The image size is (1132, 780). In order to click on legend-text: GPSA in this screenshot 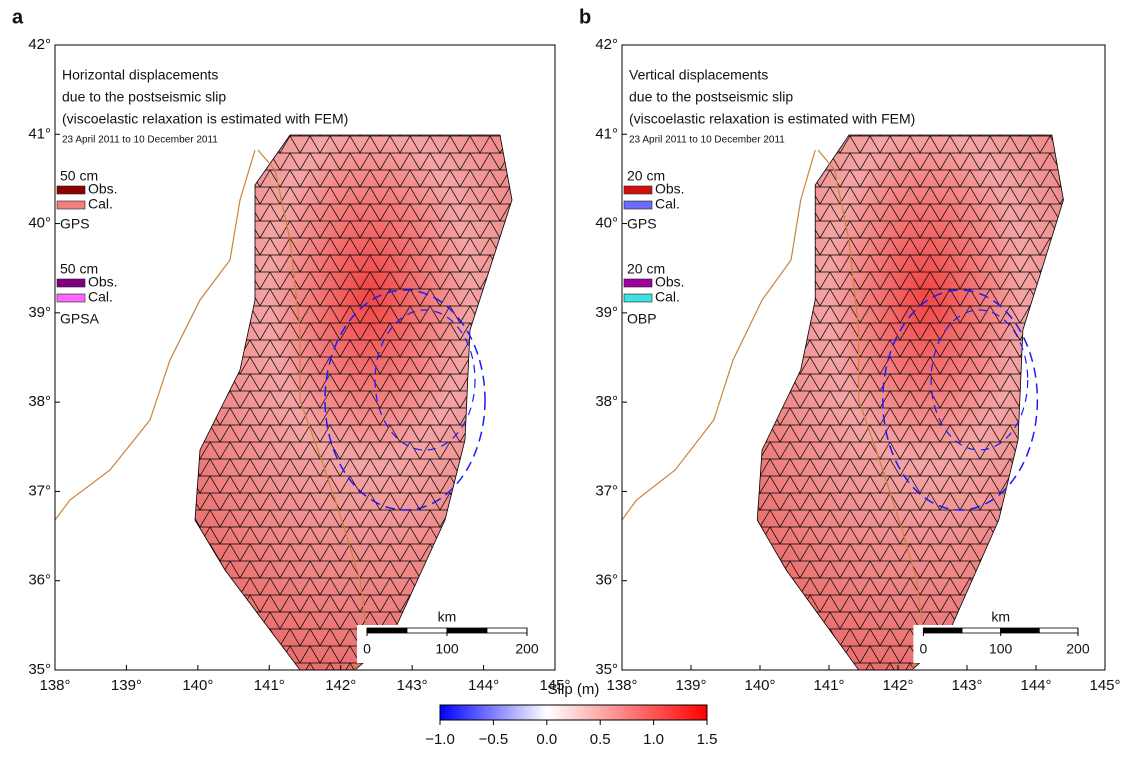, I will do `click(80, 319)`.